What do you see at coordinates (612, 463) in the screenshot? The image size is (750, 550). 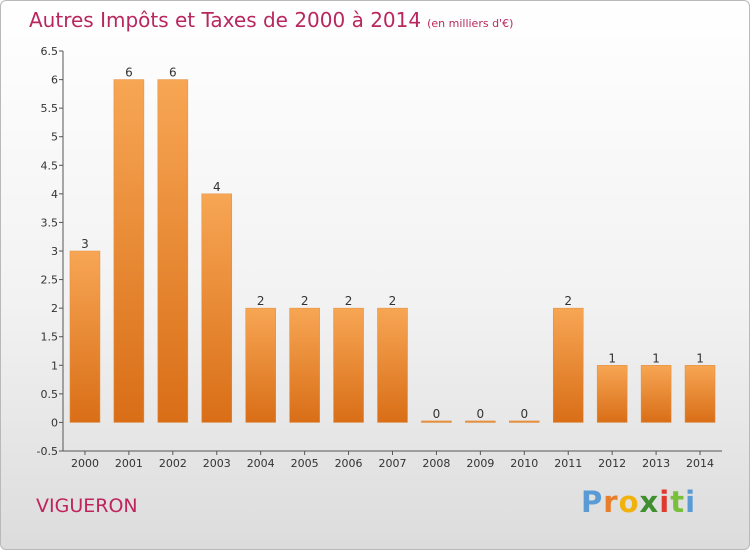 I see `x-tick-label-2012: 2012` at bounding box center [612, 463].